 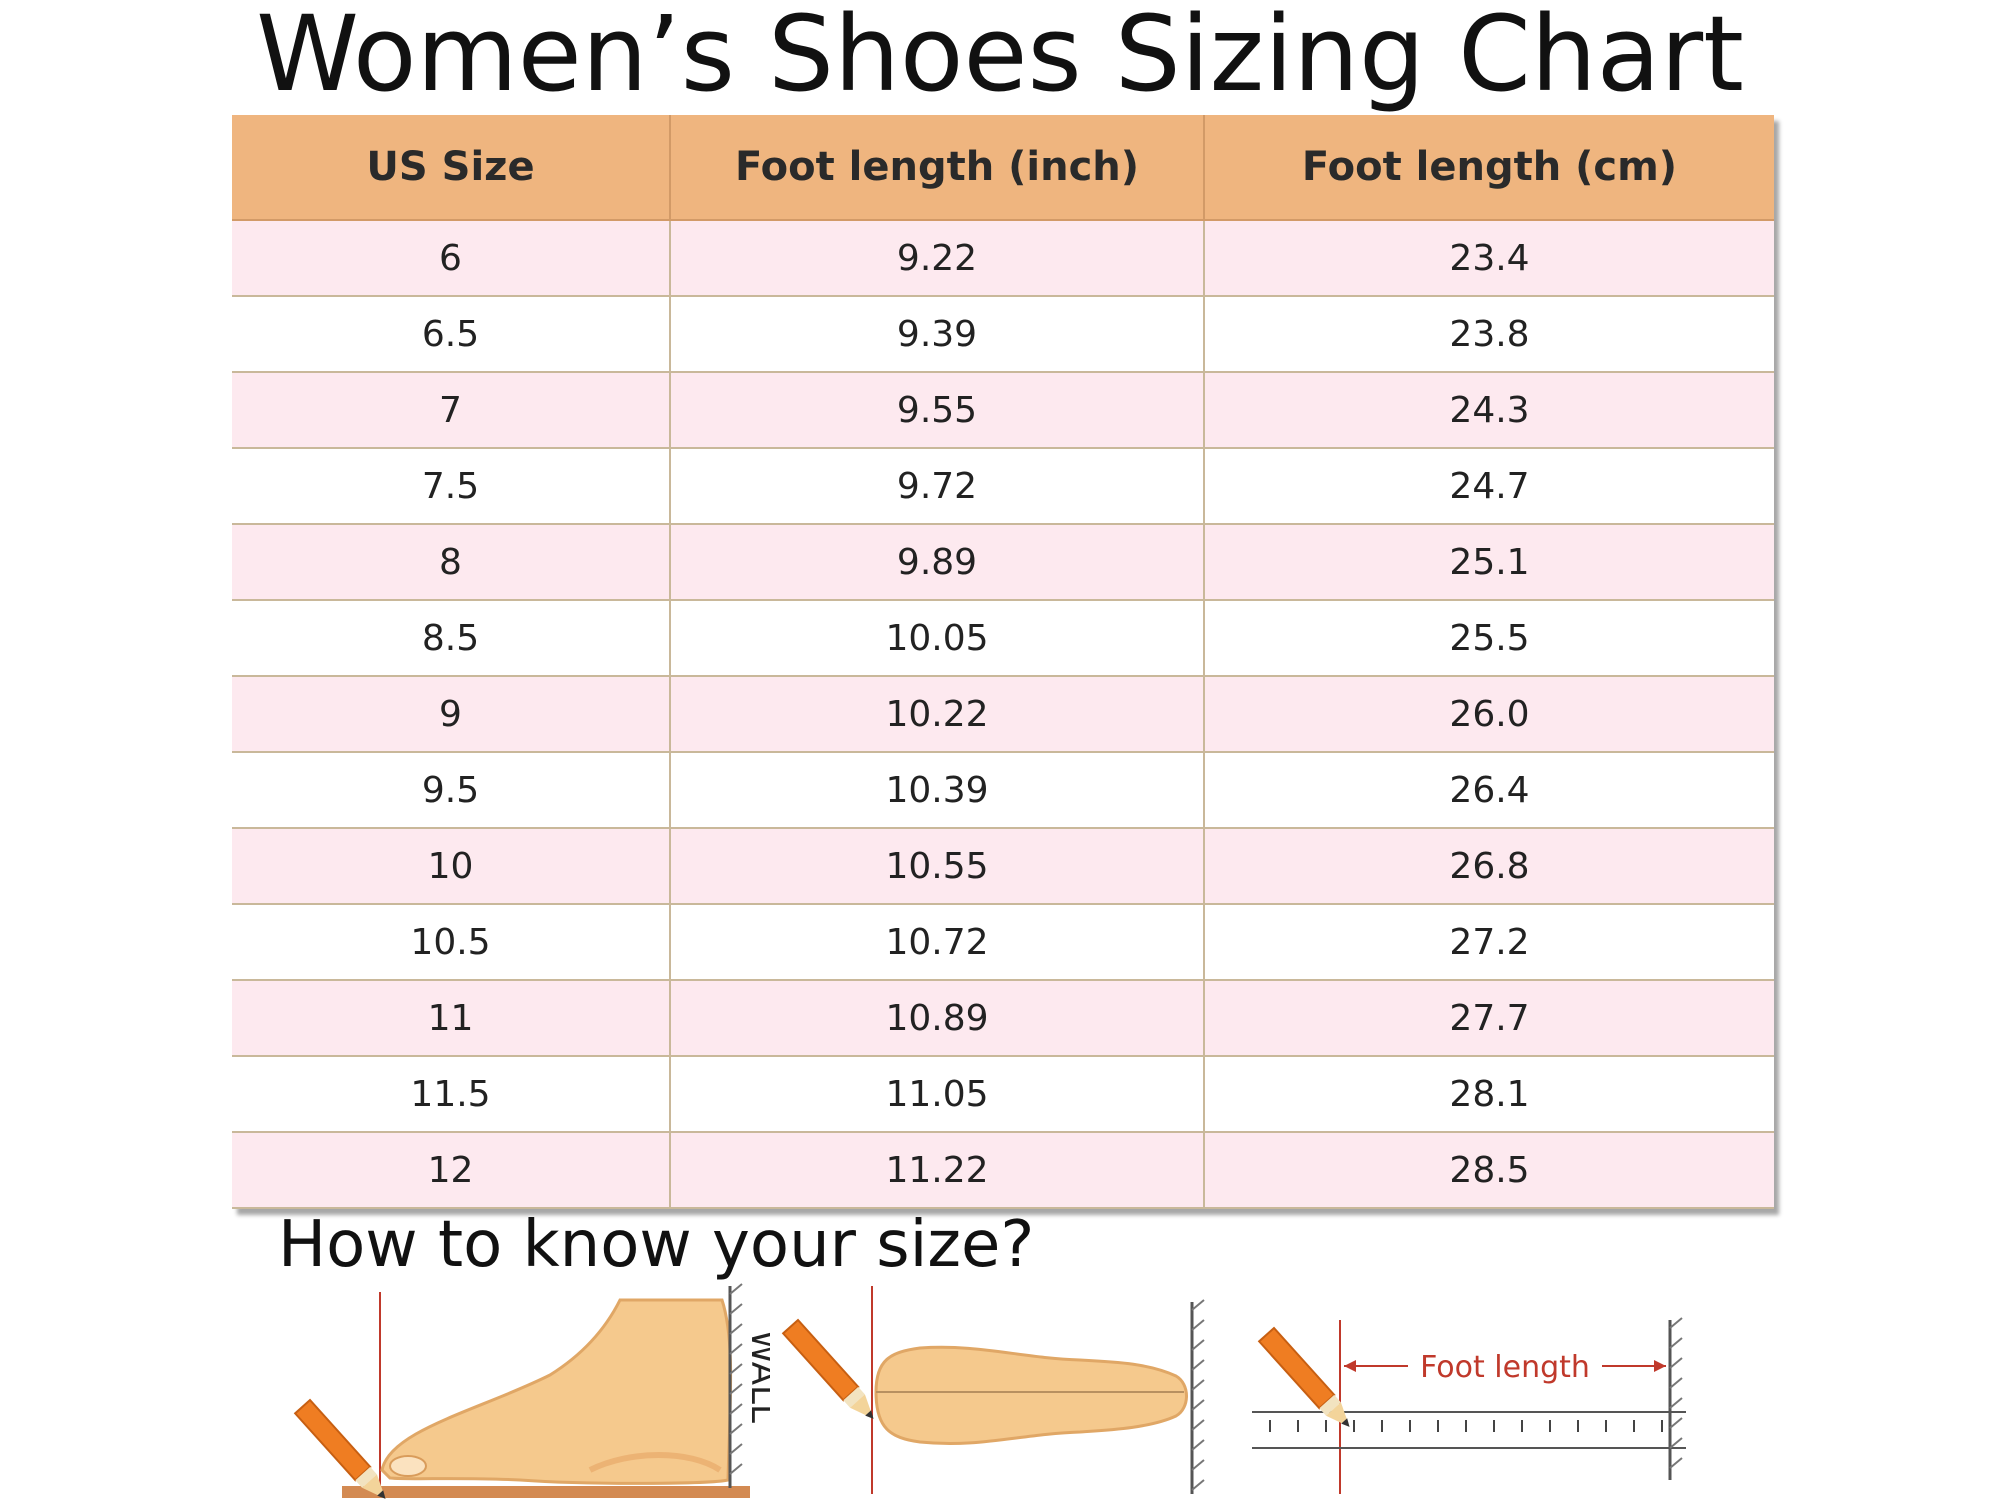 What do you see at coordinates (1489, 486) in the screenshot?
I see `foot-length-cm-cell: 24.7` at bounding box center [1489, 486].